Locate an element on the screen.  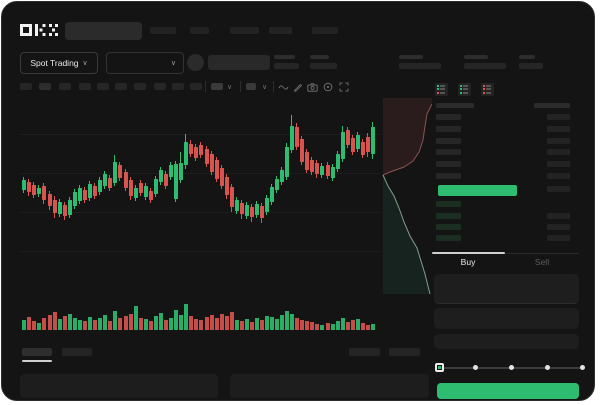
tab-sell: Sell is located at coordinates (542, 262).